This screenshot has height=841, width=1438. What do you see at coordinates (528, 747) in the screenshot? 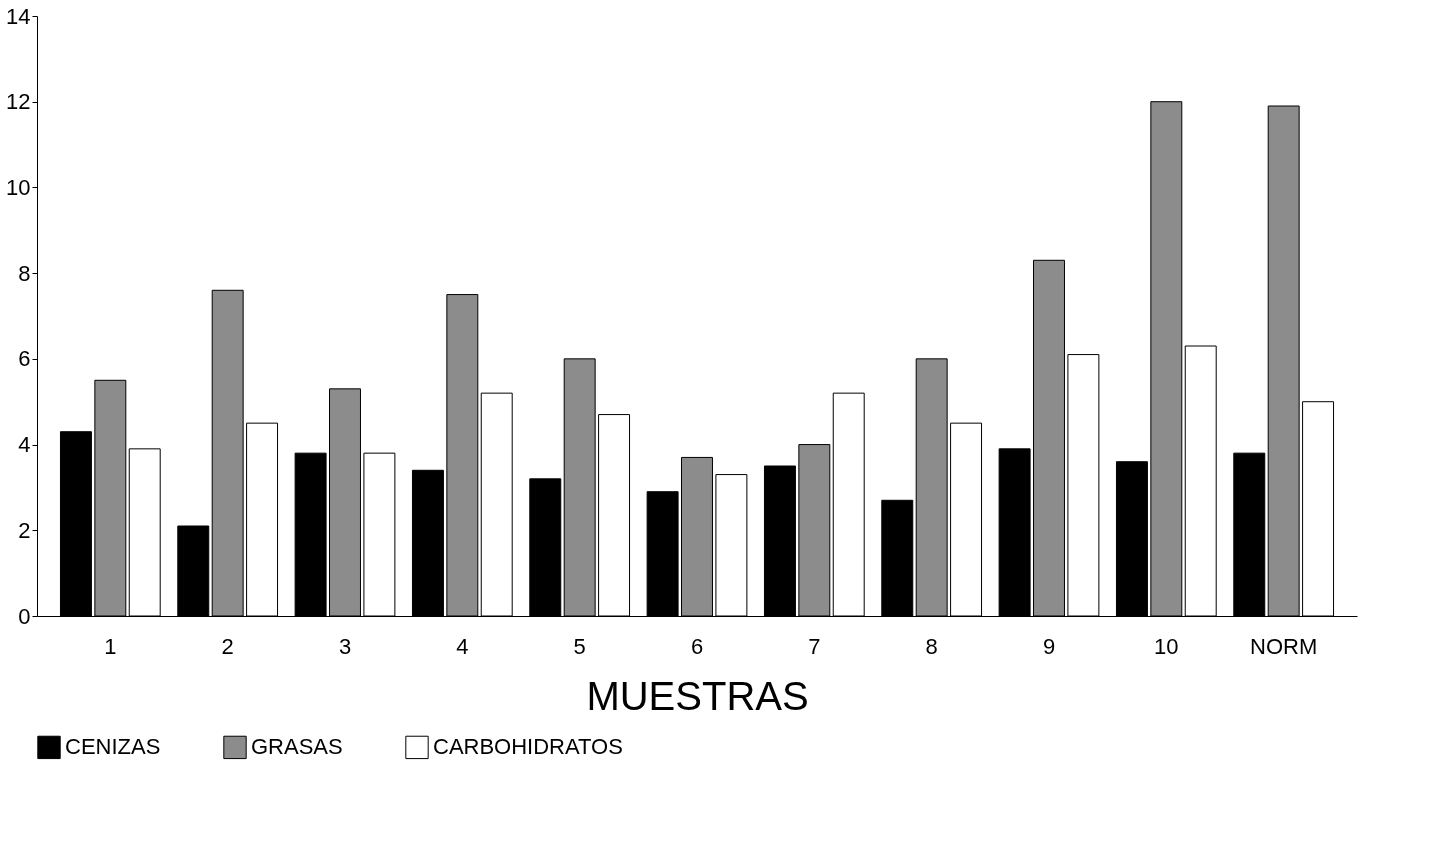
I see `legend-label: CARBOHIDRATOS` at bounding box center [528, 747].